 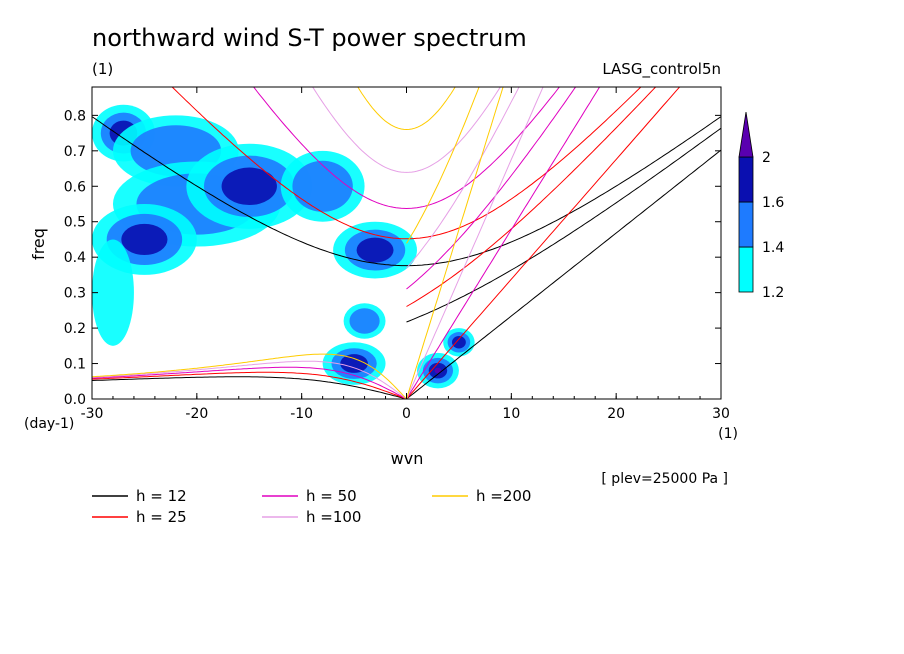 What do you see at coordinates (92, 414) in the screenshot?
I see `x-tick-label: -30` at bounding box center [92, 414].